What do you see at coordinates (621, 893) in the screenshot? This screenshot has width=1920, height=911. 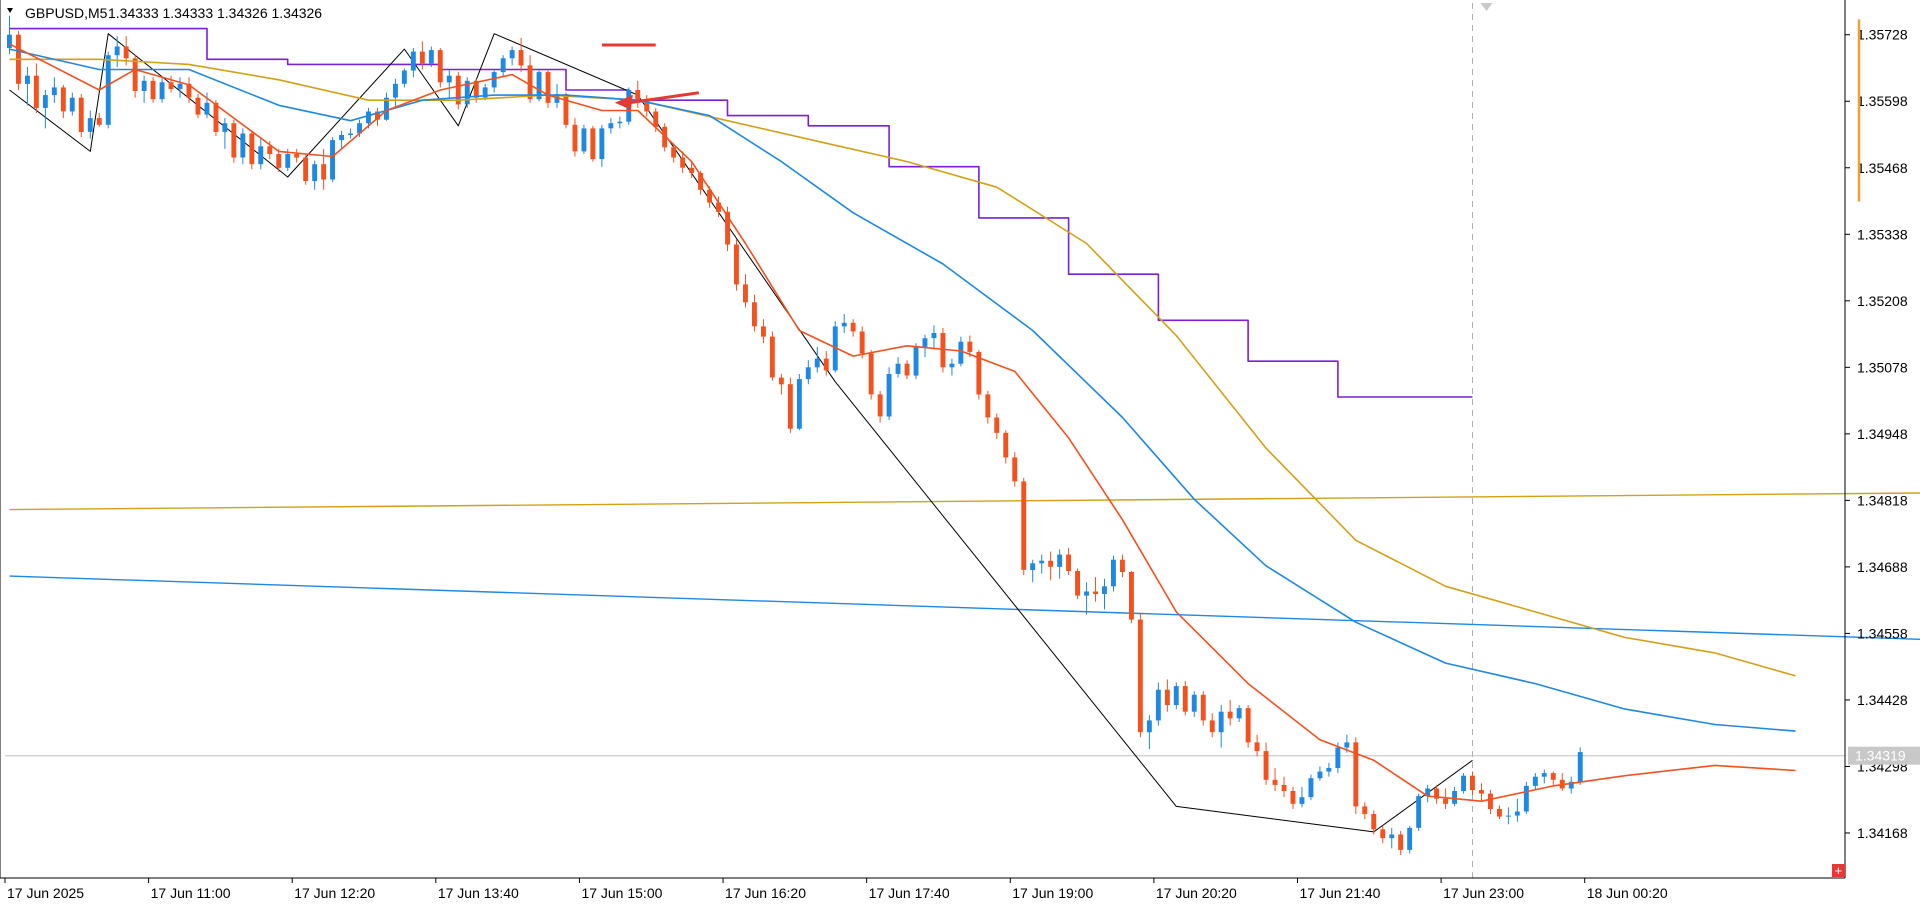 I see `time-tick-label: 17 Jun 15:00` at bounding box center [621, 893].